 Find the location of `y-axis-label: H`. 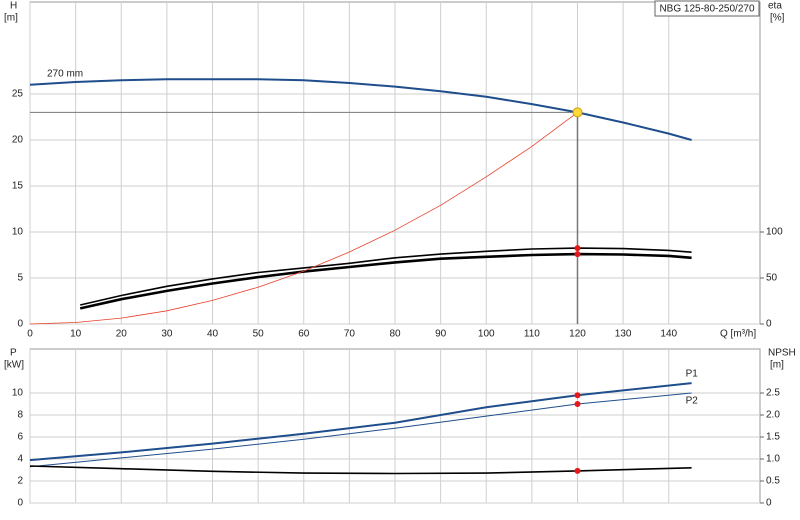

y-axis-label: H is located at coordinates (13, 6).